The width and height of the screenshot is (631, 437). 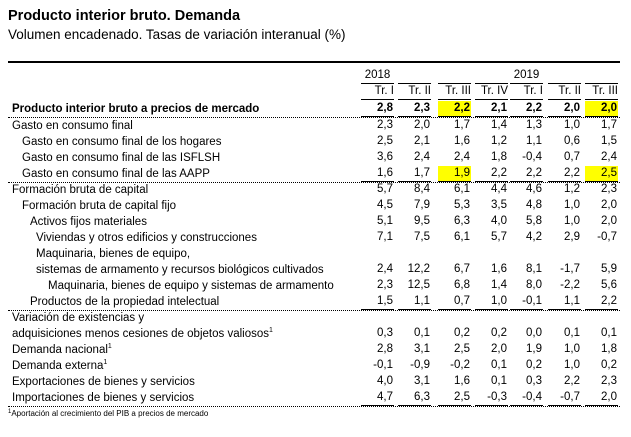 What do you see at coordinates (454, 125) in the screenshot?
I see `value-cell: 1,7` at bounding box center [454, 125].